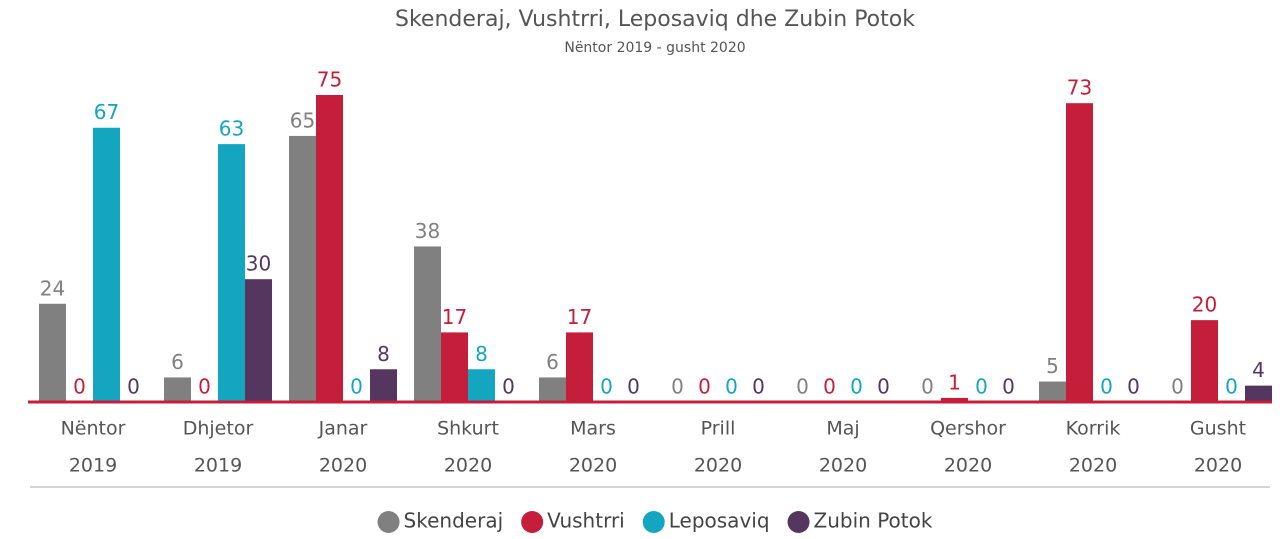 The width and height of the screenshot is (1284, 539). What do you see at coordinates (329, 80) in the screenshot?
I see `data-label: 75` at bounding box center [329, 80].